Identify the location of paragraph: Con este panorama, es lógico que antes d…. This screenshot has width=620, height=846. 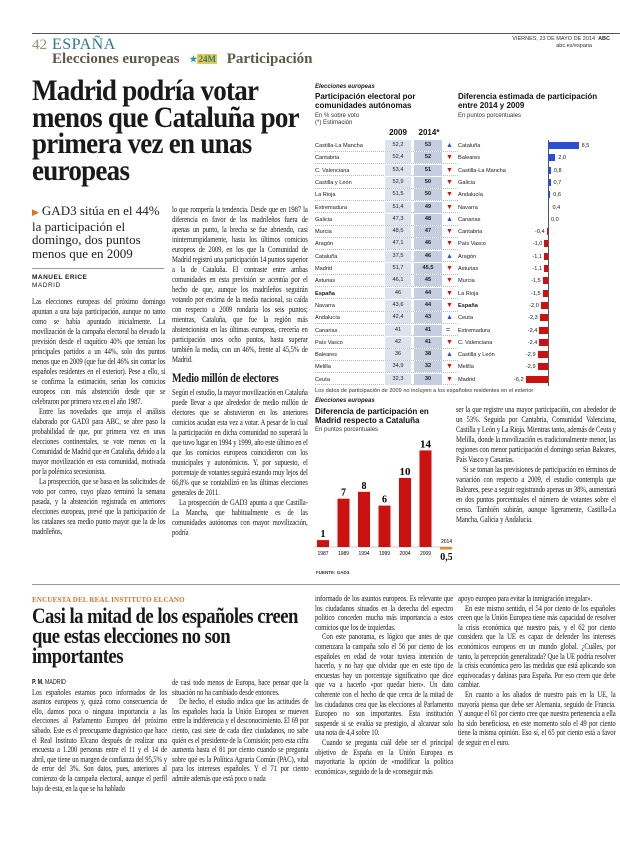
(384, 684).